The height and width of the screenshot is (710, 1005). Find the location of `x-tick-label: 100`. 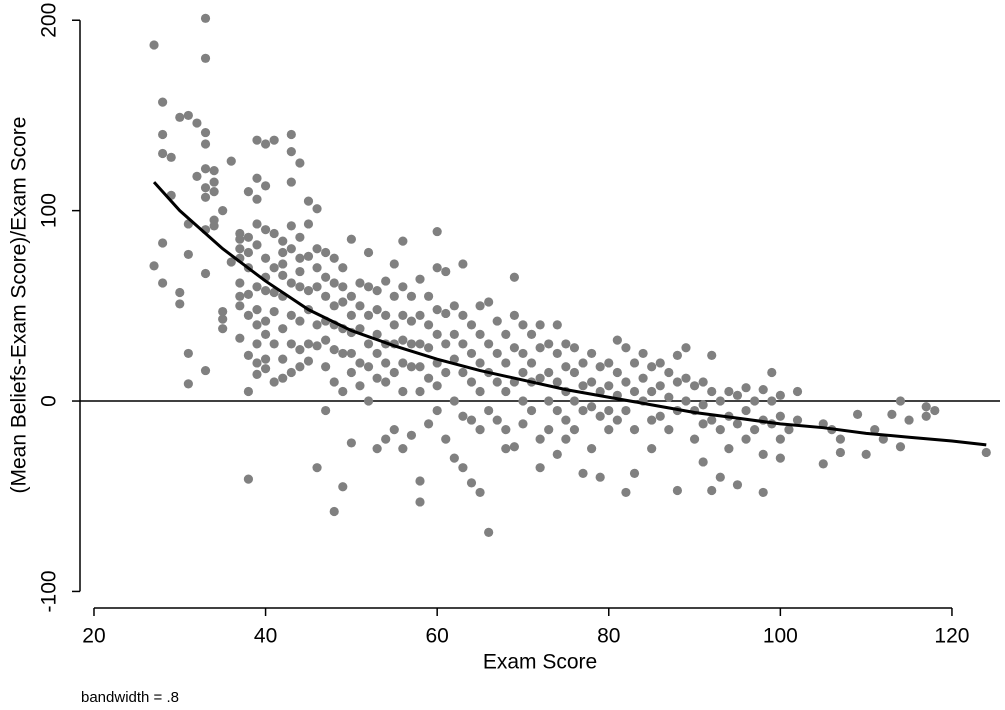

x-tick-label: 100 is located at coordinates (780, 636).